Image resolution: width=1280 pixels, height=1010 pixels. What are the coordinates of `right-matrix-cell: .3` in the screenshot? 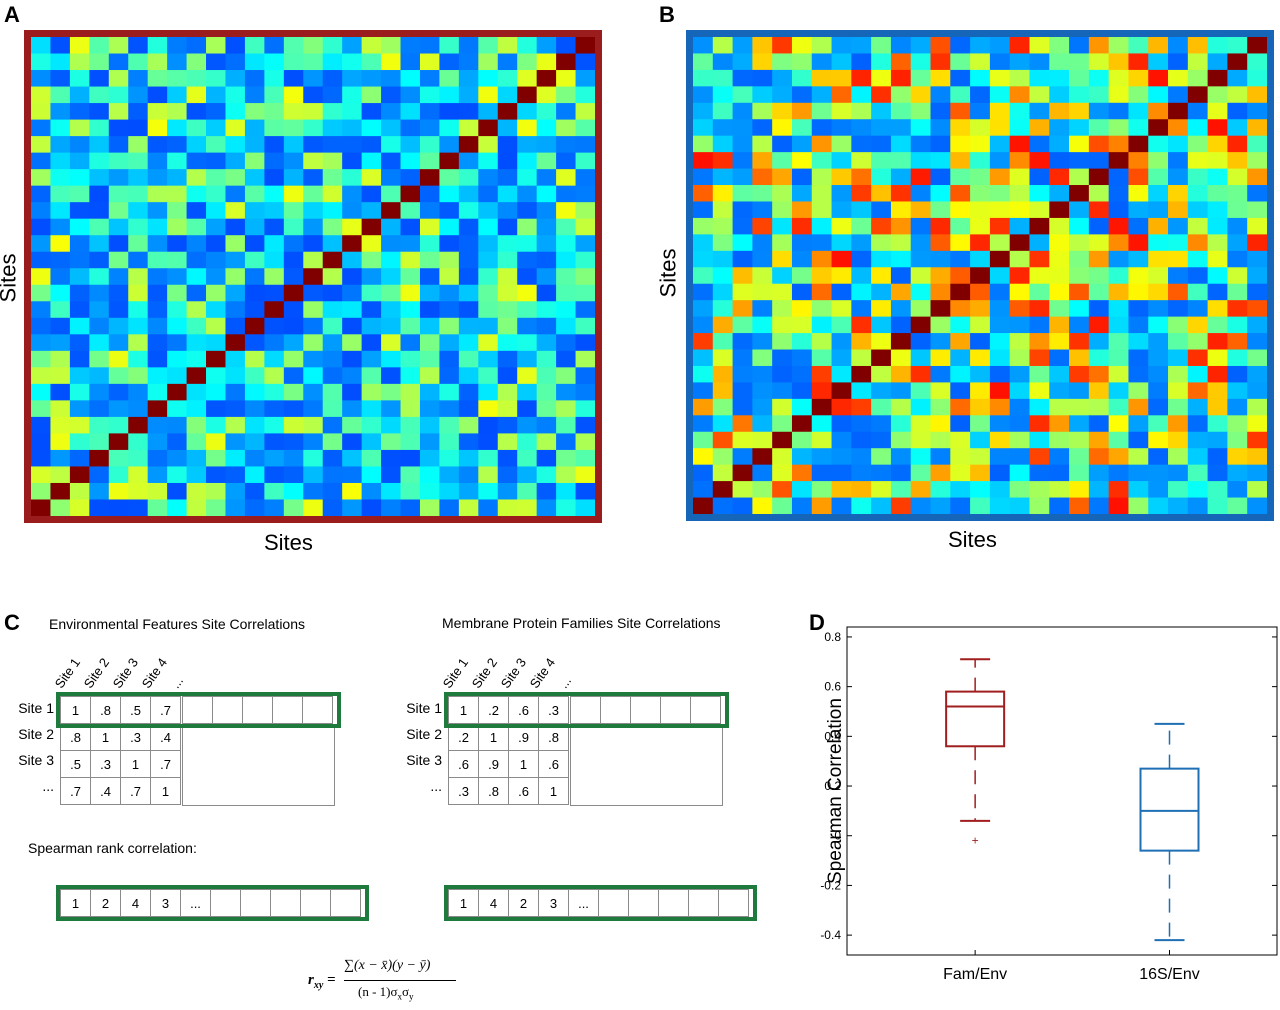 It's located at (553, 710).